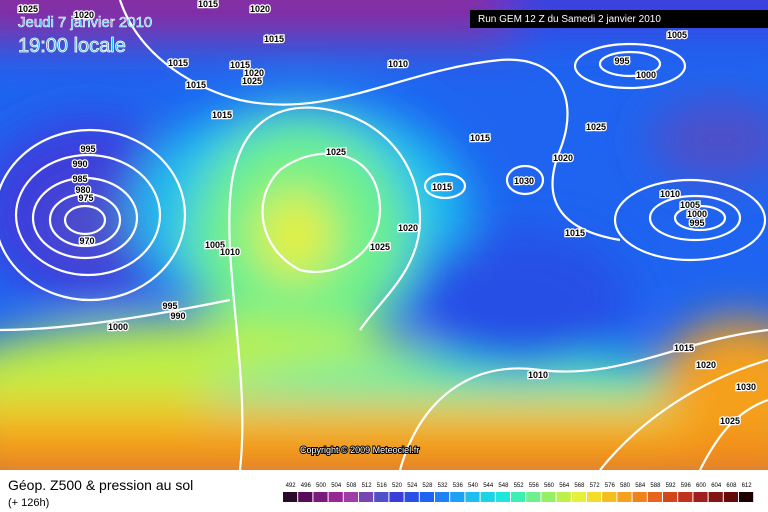 This screenshot has width=768, height=512. I want to click on legend-label: 580, so click(625, 486).